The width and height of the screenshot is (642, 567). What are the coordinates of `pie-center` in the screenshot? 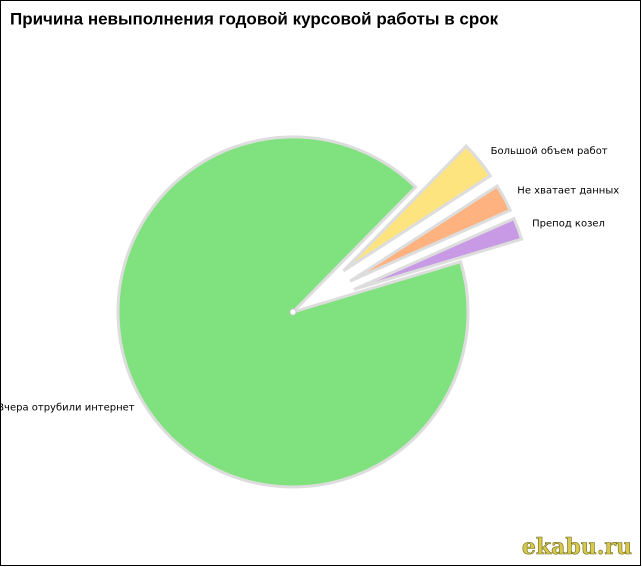 It's located at (293, 312).